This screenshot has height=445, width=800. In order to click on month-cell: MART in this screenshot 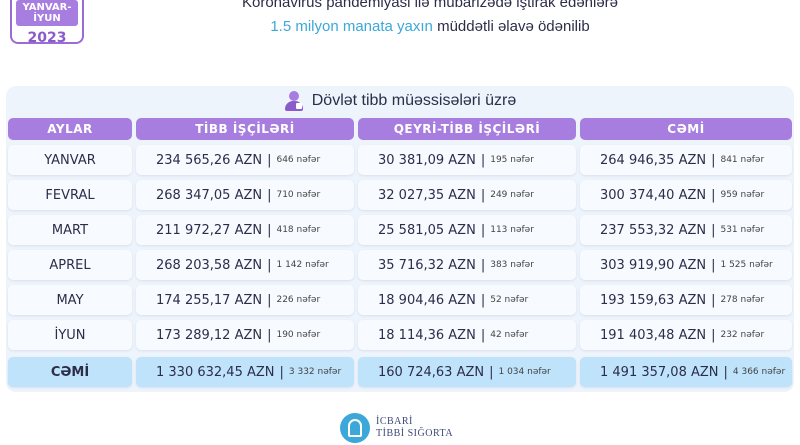, I will do `click(70, 230)`.